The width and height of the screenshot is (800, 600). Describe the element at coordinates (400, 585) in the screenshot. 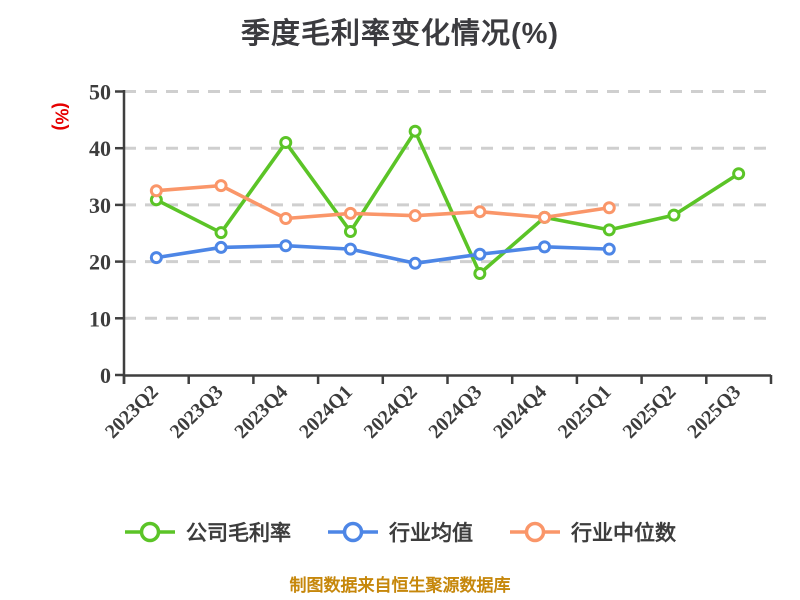

I see `data-source-note: 制图数据来自恒生聚源数据库` at that location.